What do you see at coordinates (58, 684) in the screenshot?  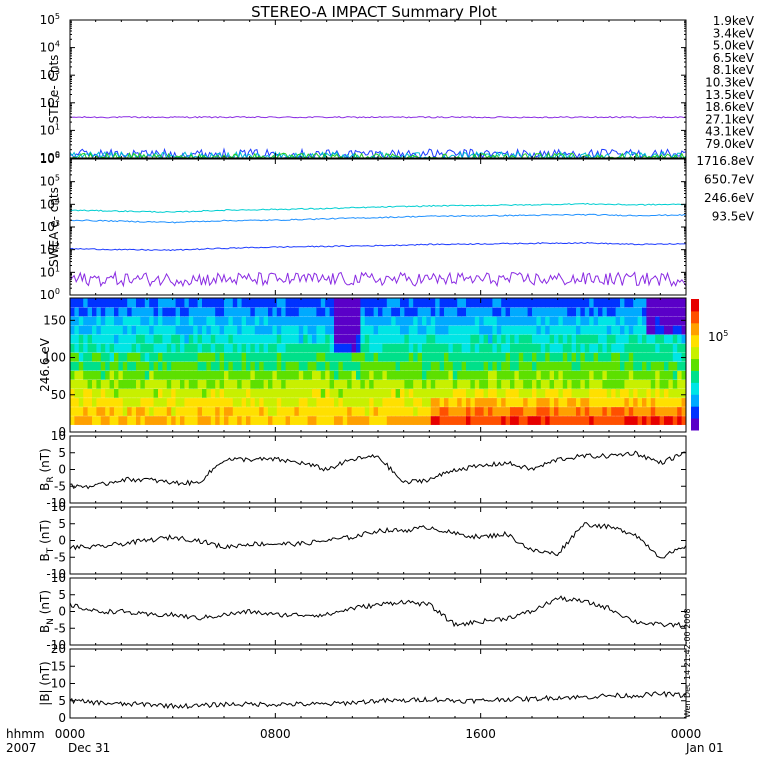 I see `y-tick-label: 10` at bounding box center [58, 684].